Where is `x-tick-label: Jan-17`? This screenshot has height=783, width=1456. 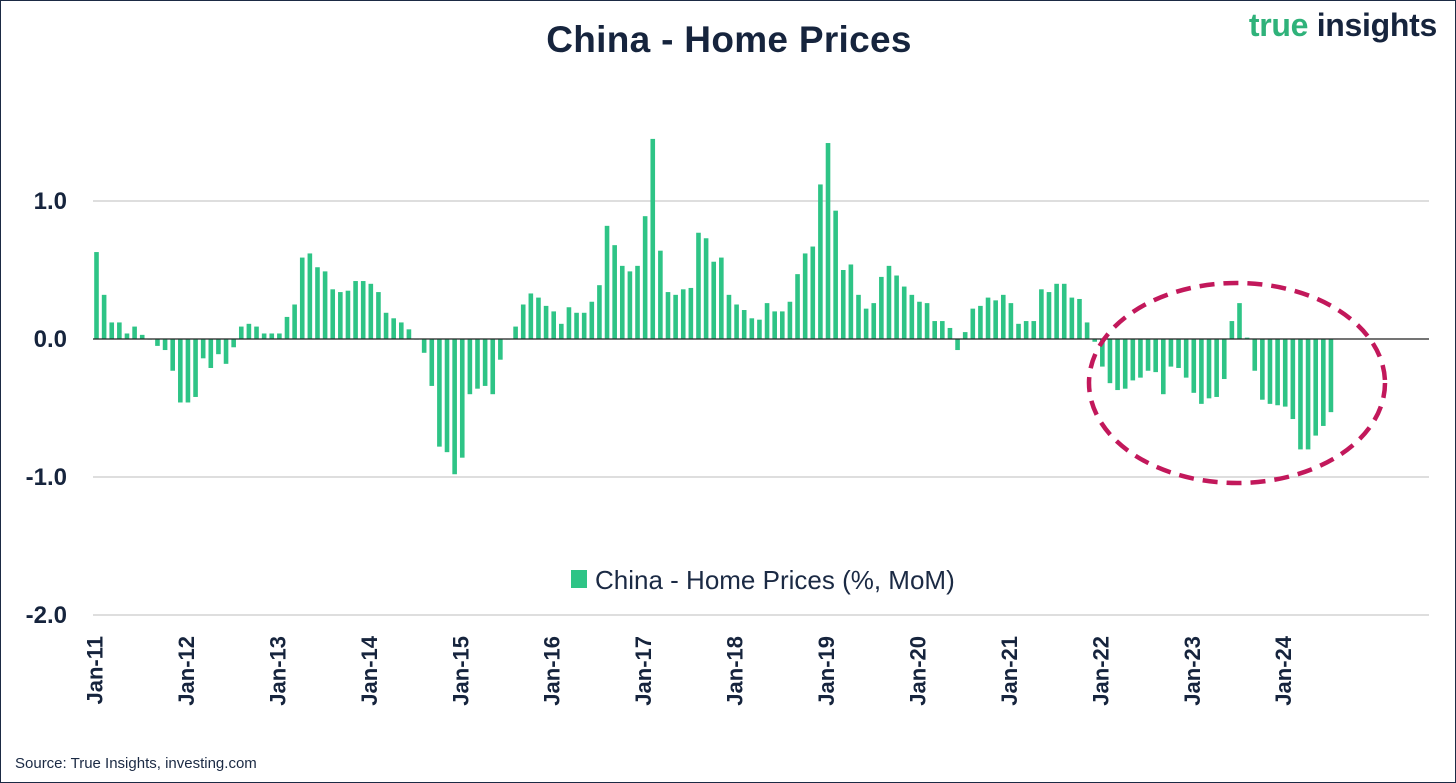 x-tick-label: Jan-17 is located at coordinates (643, 671).